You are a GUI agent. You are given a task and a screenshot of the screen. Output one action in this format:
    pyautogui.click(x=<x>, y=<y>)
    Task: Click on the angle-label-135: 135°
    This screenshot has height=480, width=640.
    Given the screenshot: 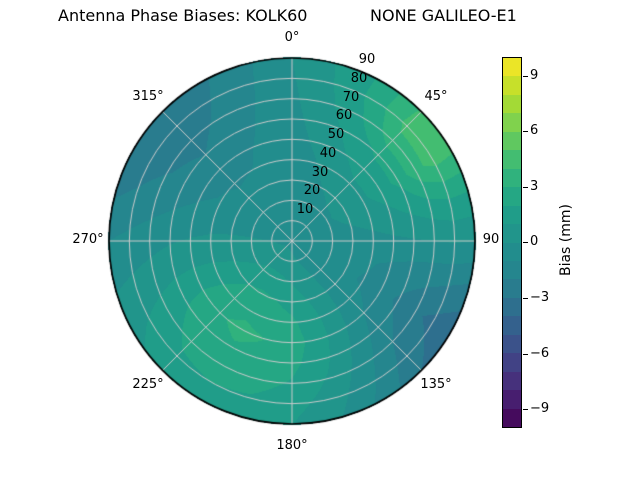 What is the action you would take?
    pyautogui.click(x=436, y=384)
    